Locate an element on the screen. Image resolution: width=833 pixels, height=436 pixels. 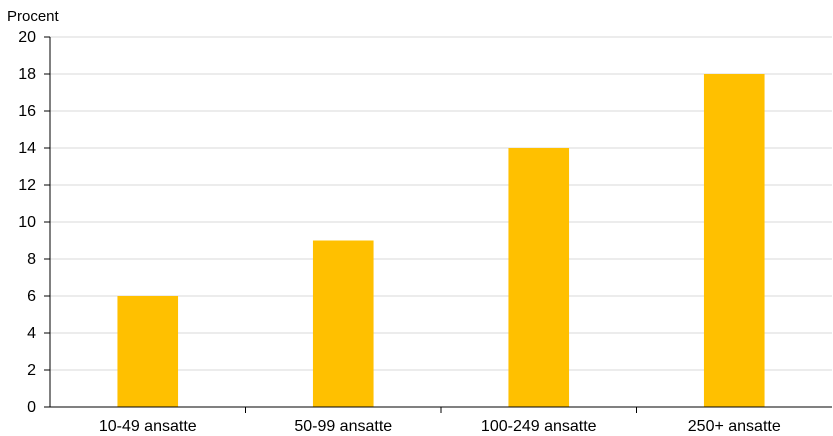
y-tick-label: 6 is located at coordinates (31, 296).